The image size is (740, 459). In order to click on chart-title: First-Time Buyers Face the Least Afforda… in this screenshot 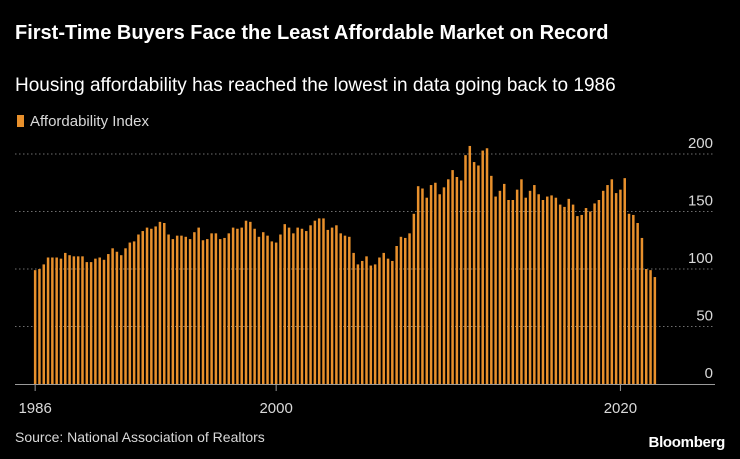, I will do `click(312, 33)`.